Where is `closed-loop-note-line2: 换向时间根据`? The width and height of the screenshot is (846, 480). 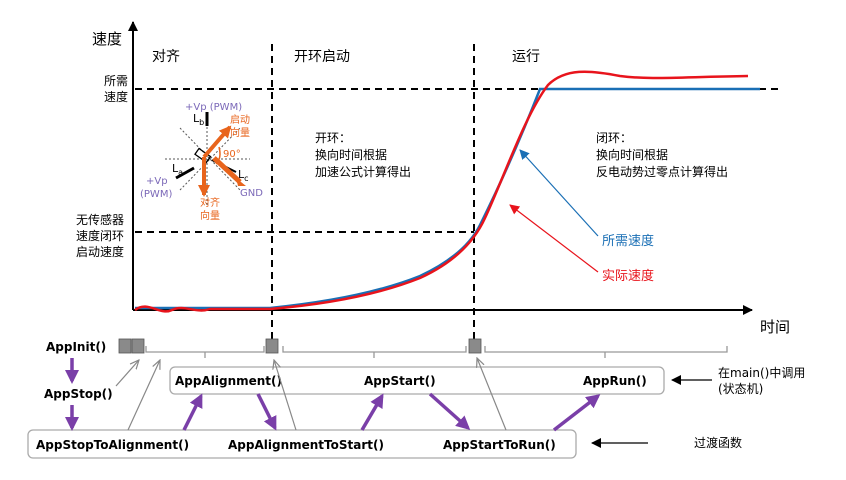
closed-loop-note-line2: 换向时间根据 is located at coordinates (632, 154).